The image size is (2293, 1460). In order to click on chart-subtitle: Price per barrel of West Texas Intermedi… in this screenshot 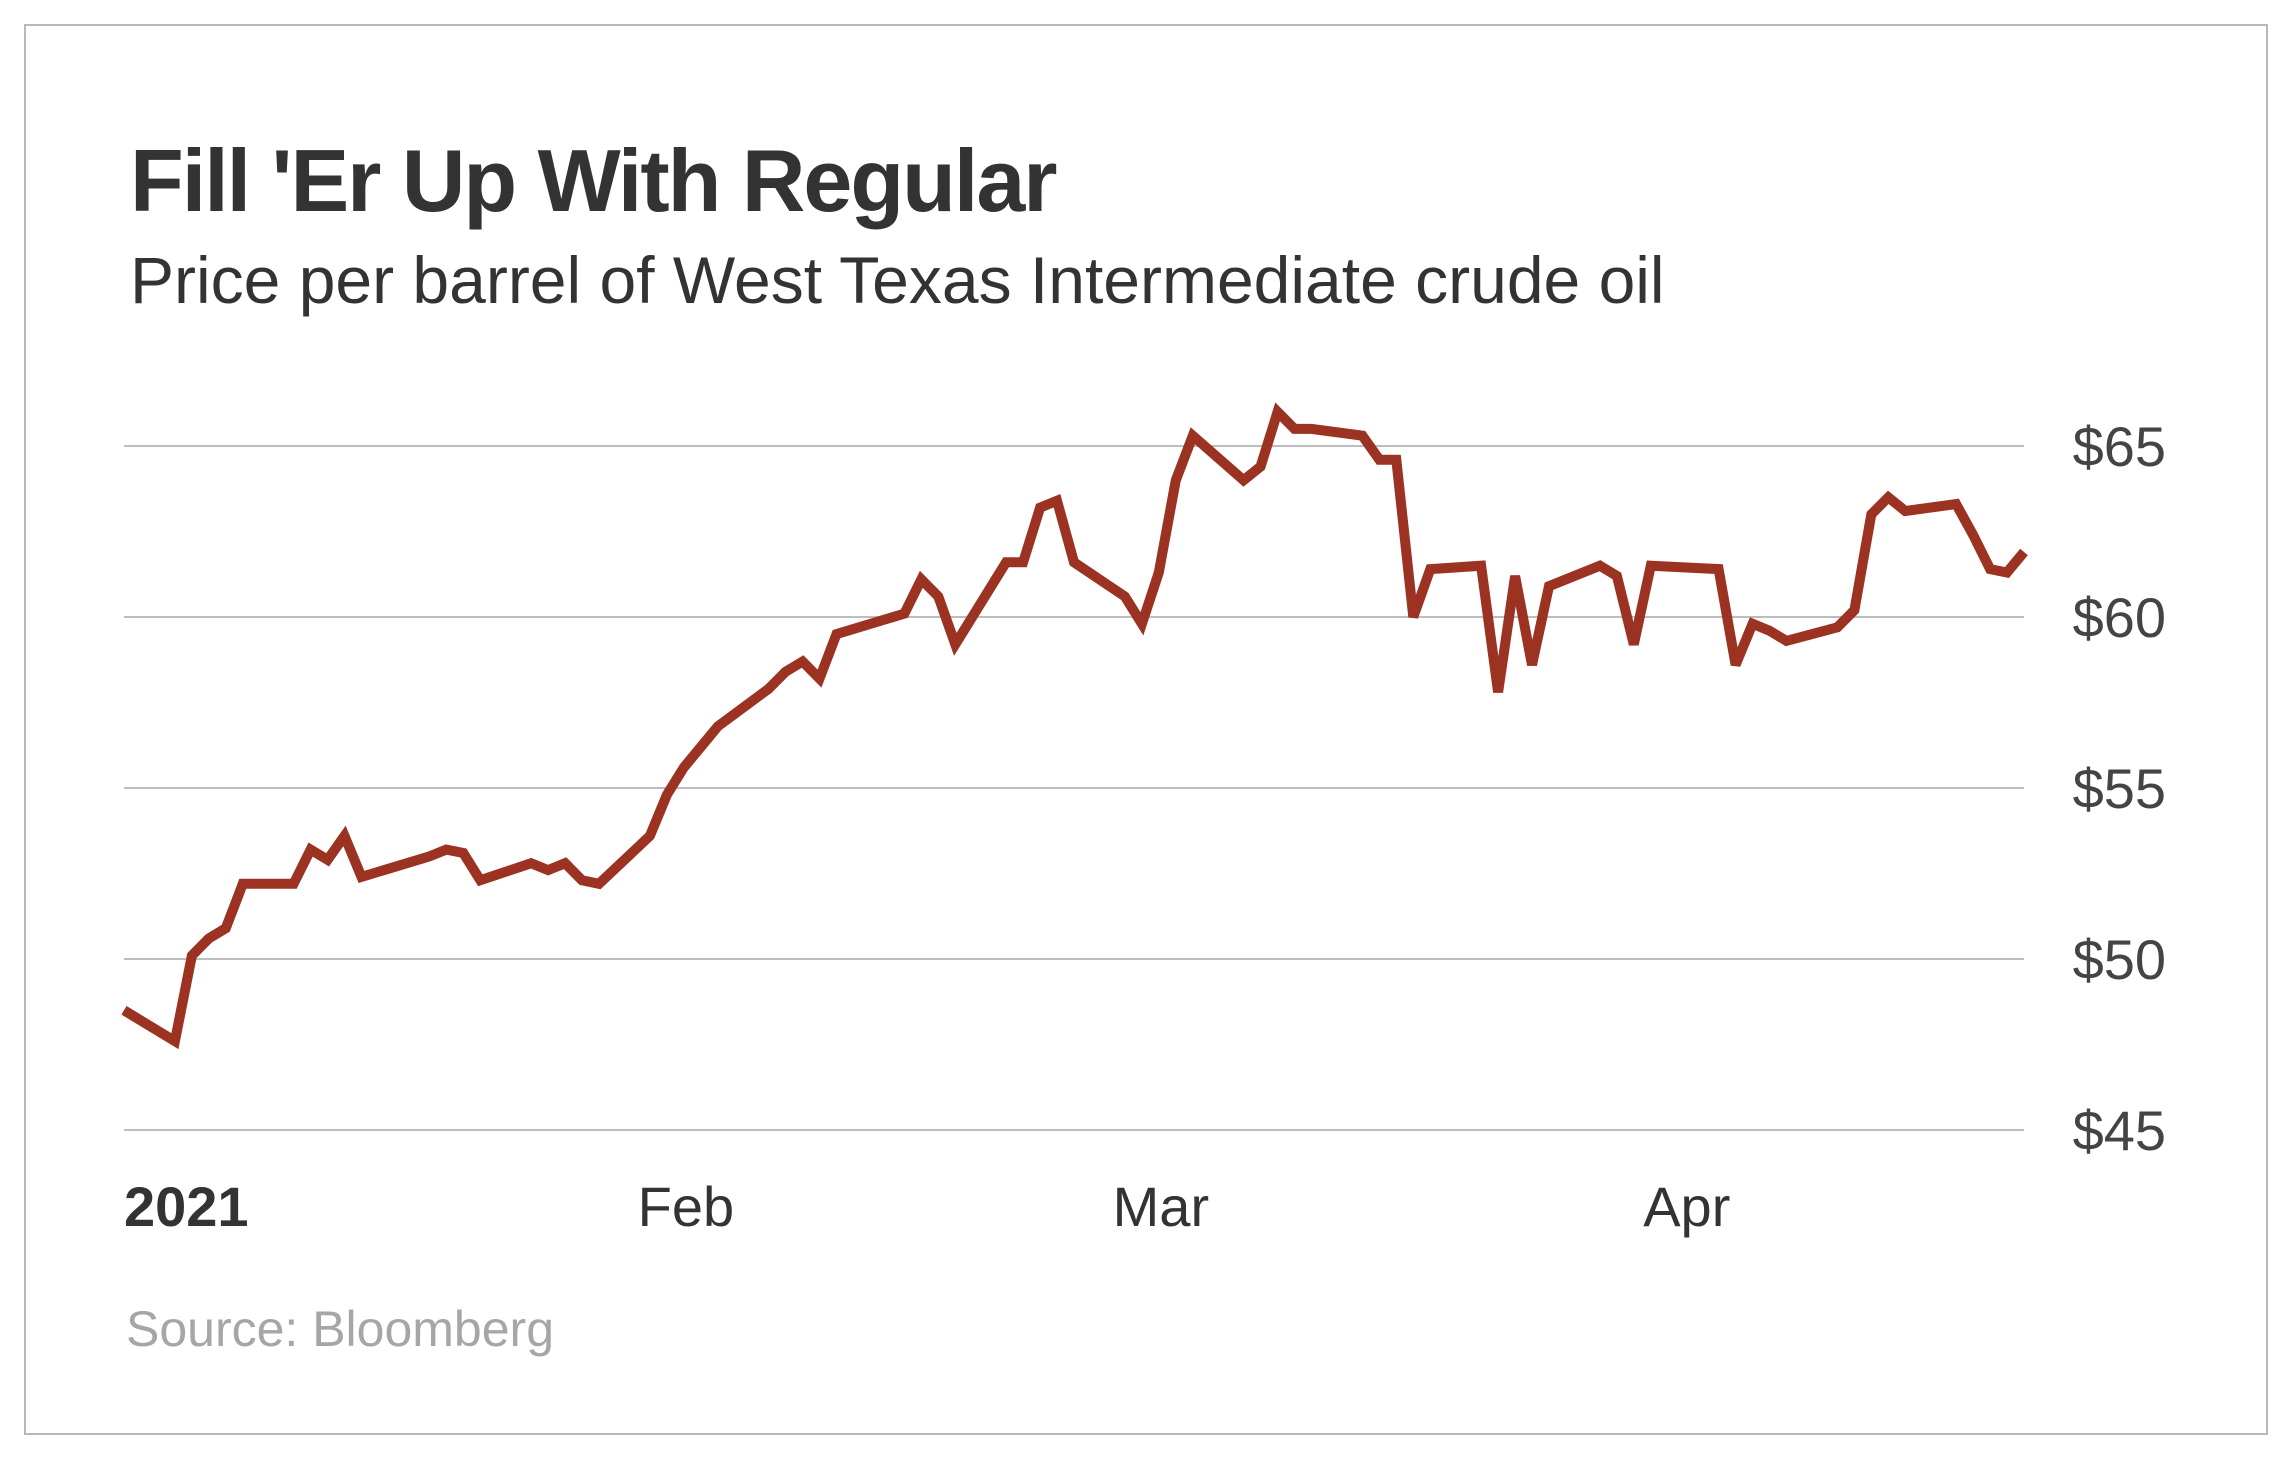, I will do `click(897, 280)`.